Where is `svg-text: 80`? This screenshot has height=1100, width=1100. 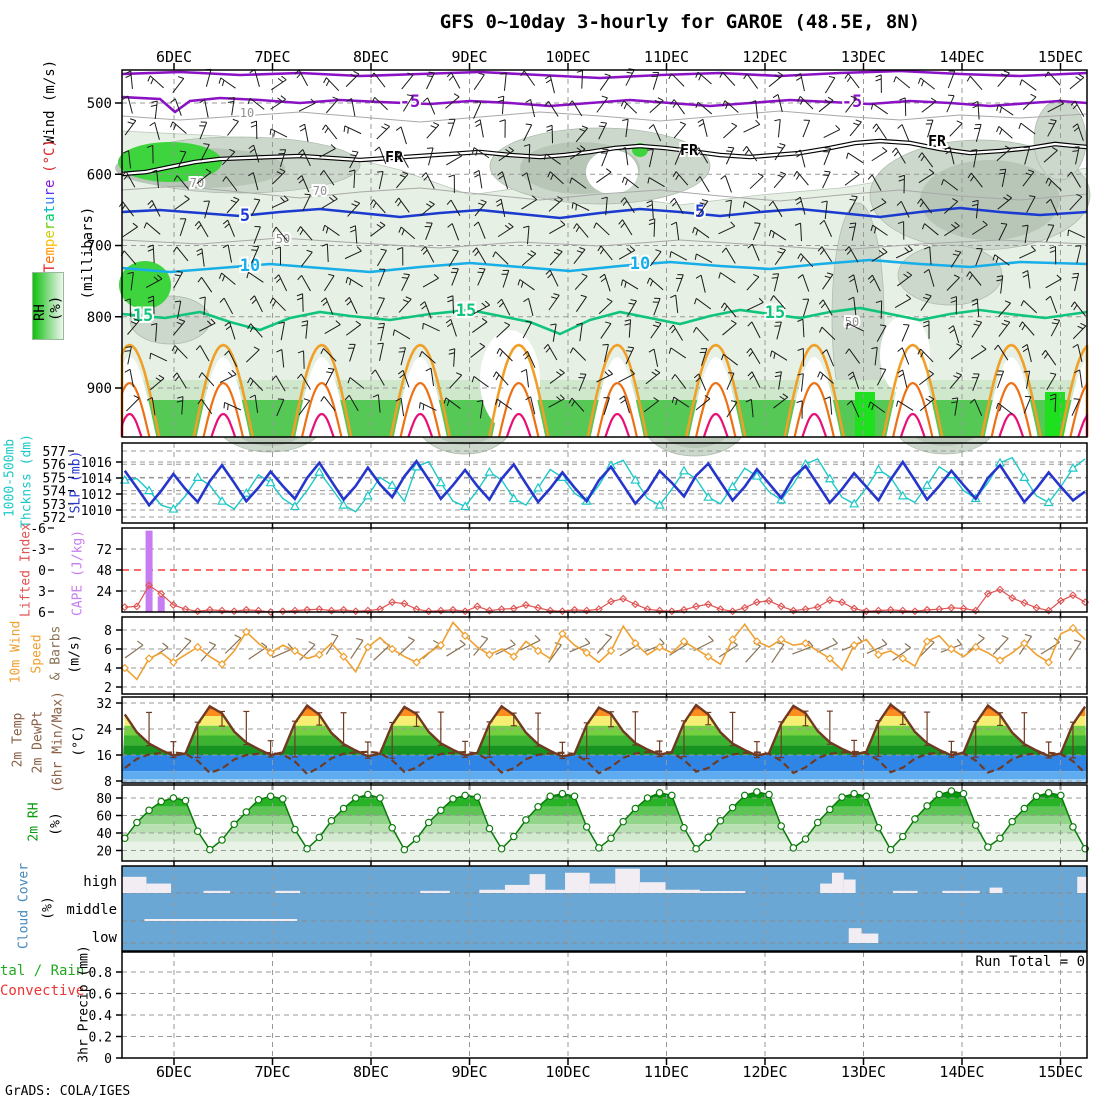 svg-text: 80 is located at coordinates (104, 799).